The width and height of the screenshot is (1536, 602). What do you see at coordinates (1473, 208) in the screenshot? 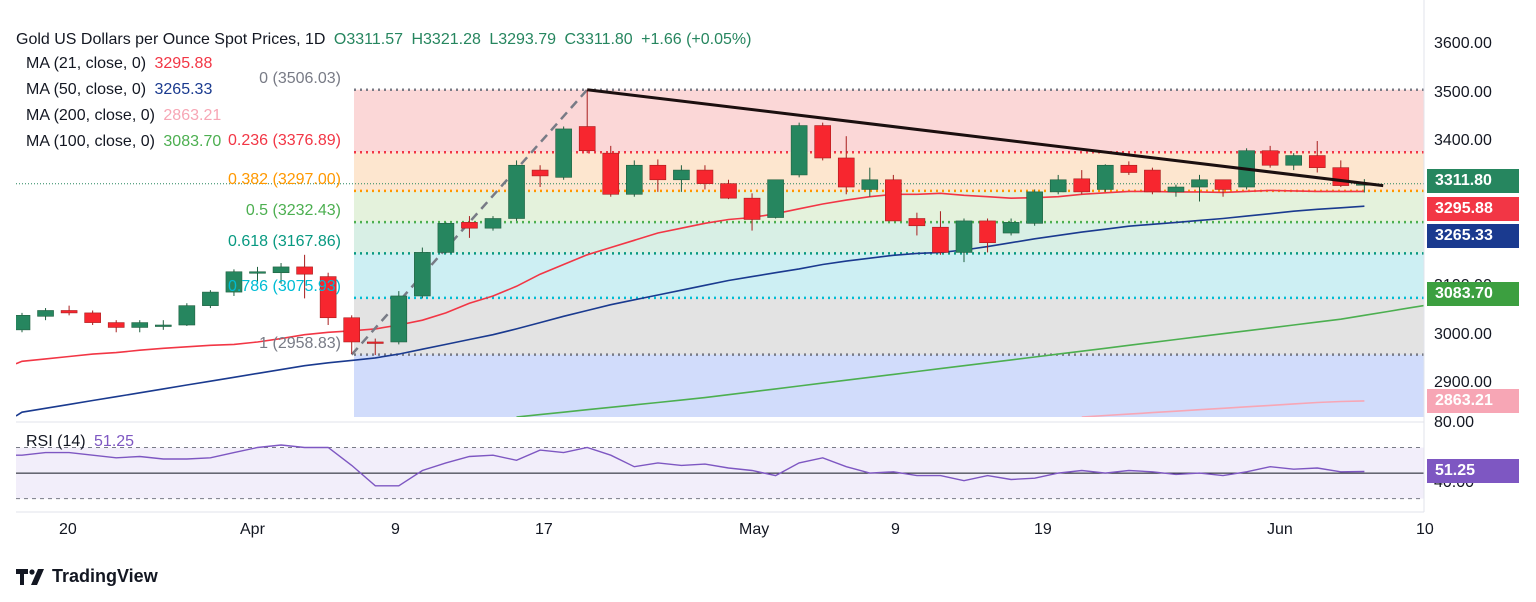
I see `price-badge: 3295.88` at bounding box center [1473, 208].